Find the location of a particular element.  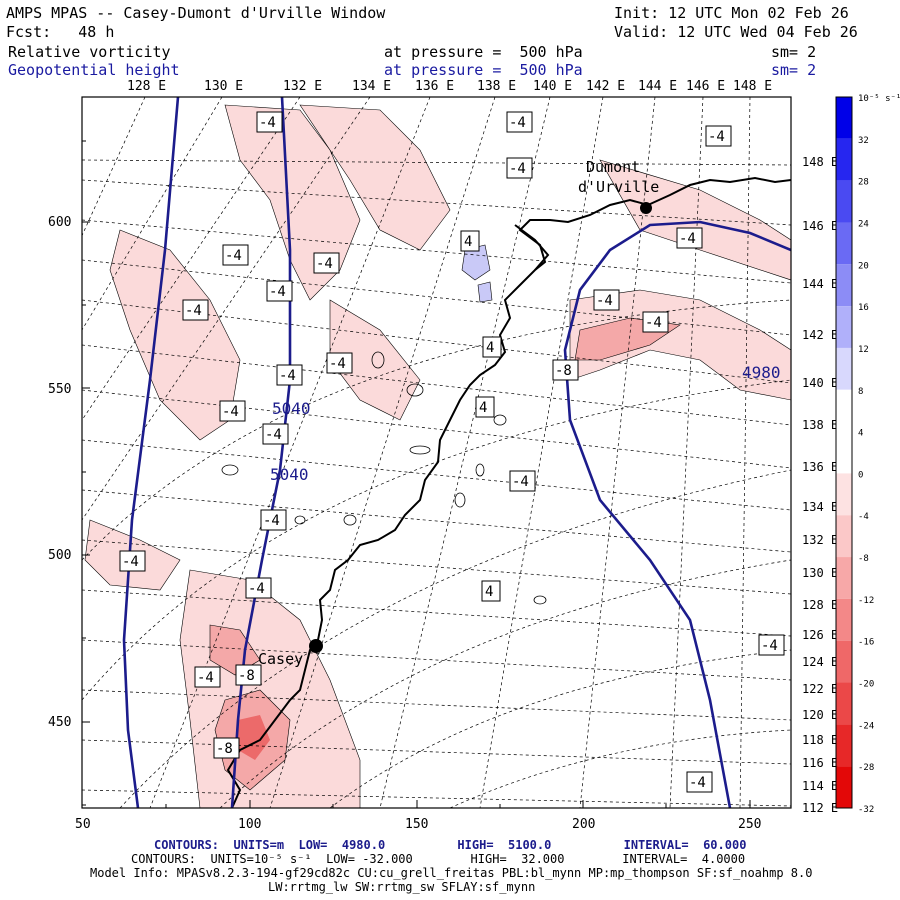

colorbar-tick-label: -28 is located at coordinates (866, 768).